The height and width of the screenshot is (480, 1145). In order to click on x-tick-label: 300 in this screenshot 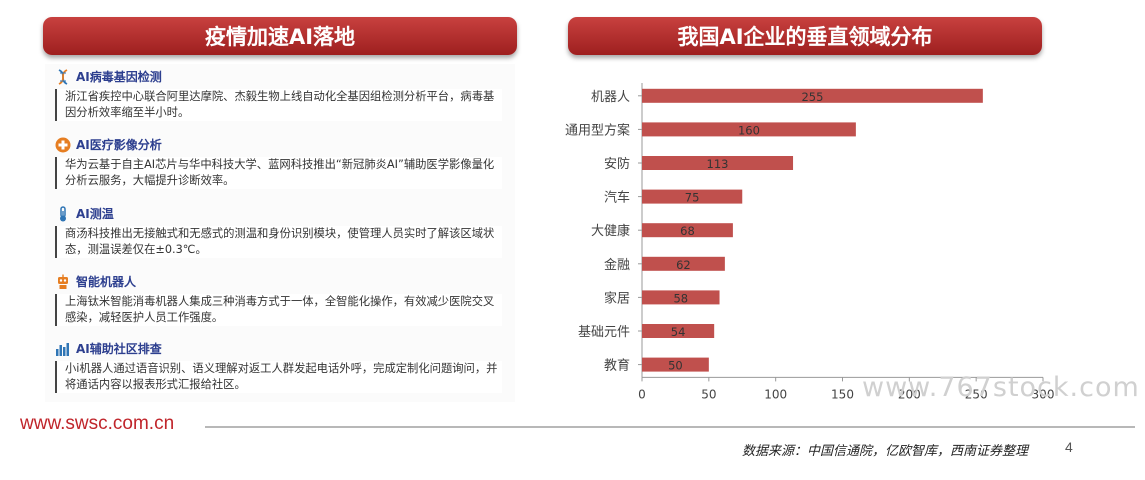, I will do `click(1043, 394)`.